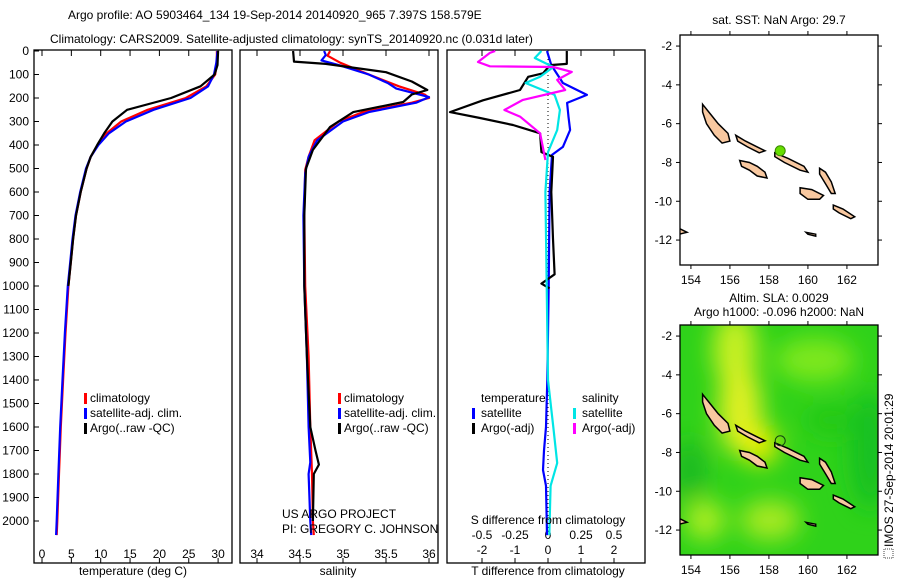 The width and height of the screenshot is (900, 585). I want to click on sla-map-axes: 154 156 158 160 162 -2 -4 -6 -8 -10 -12, so click(768, 449).